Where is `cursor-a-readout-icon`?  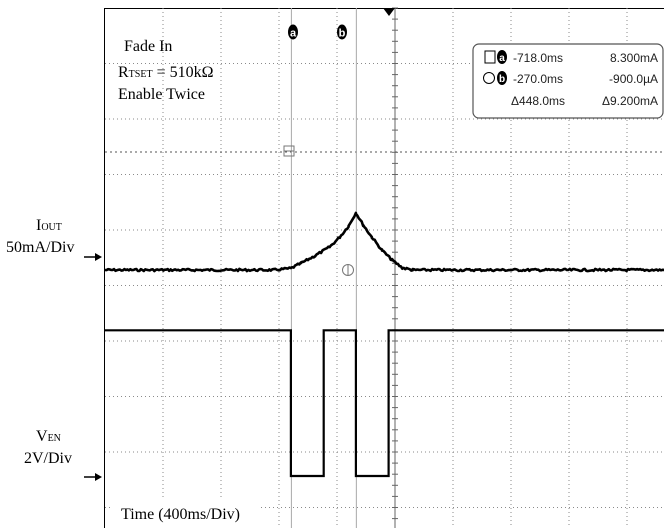
cursor-a-readout-icon is located at coordinates (502, 57).